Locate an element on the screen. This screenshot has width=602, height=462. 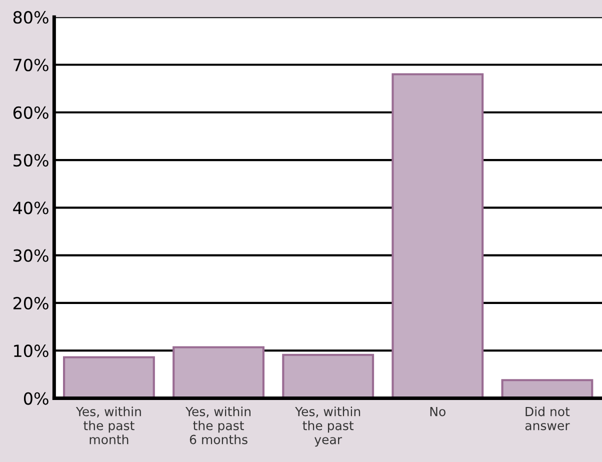
x-tick-label: Yes, within the past 6 months is located at coordinates (217, 425).